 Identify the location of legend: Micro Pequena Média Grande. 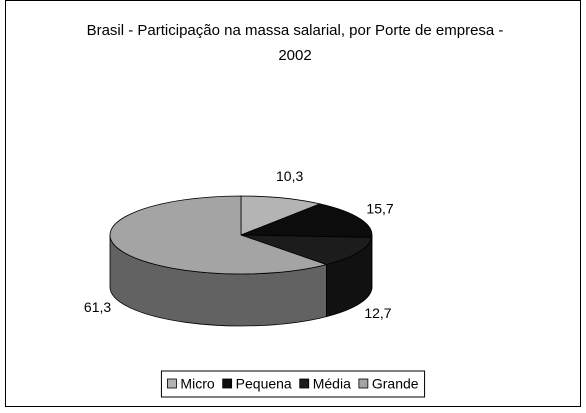
(293, 384).